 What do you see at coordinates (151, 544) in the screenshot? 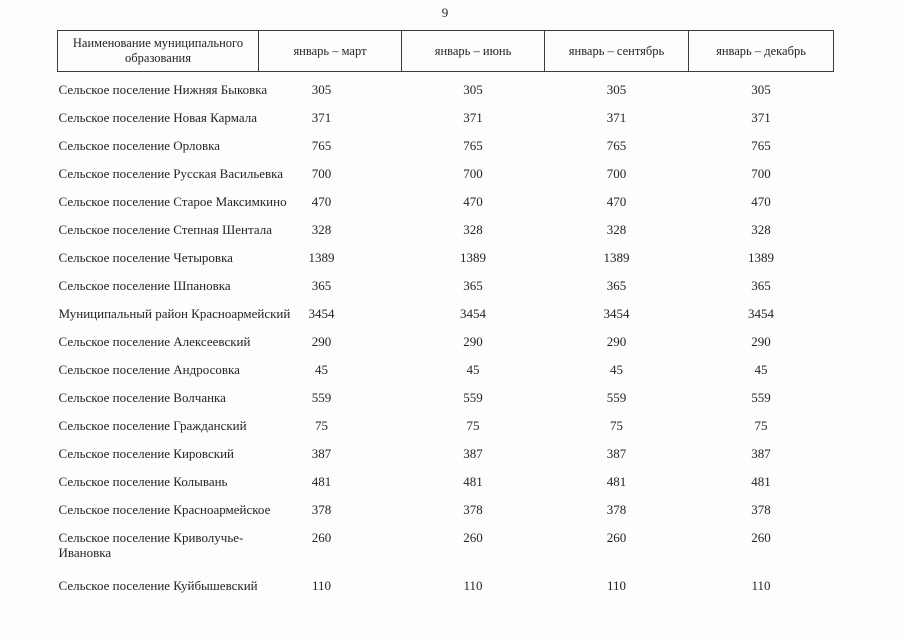
I see `municipality-name: Сельское поселение Криволучье- Ивановка` at bounding box center [151, 544].